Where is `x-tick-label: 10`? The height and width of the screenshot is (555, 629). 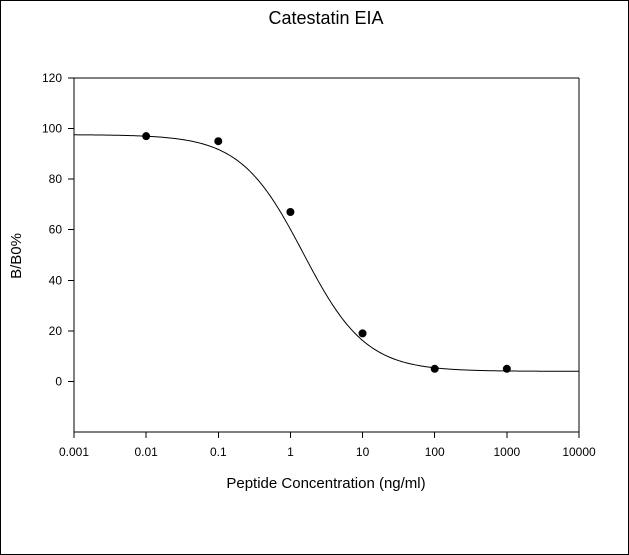
x-tick-label: 10 is located at coordinates (363, 452).